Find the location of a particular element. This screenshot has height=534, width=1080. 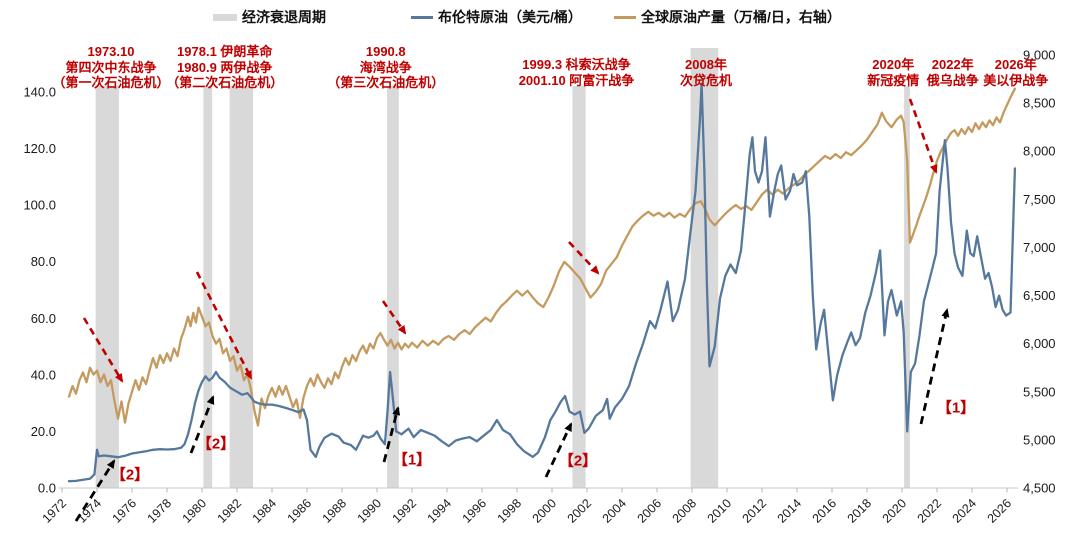

x-axis-label: 1990 is located at coordinates (370, 511).